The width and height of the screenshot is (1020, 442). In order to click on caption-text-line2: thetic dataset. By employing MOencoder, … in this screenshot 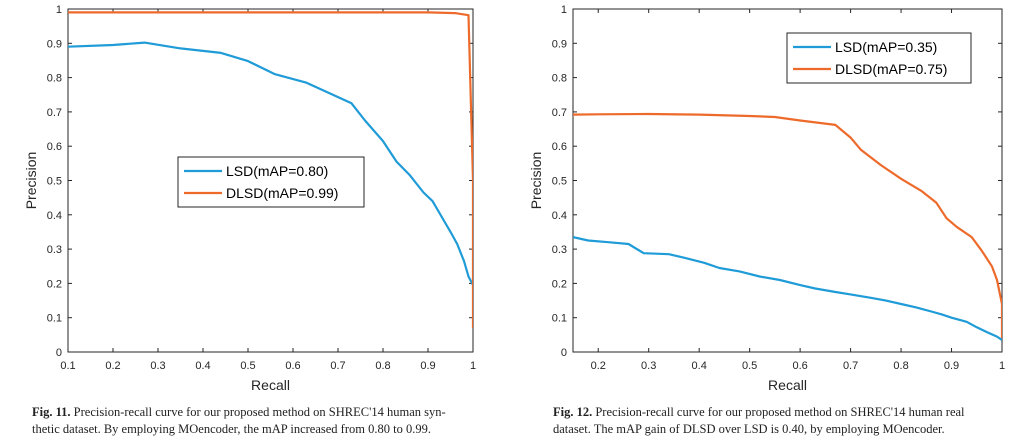, I will do `click(231, 429)`.